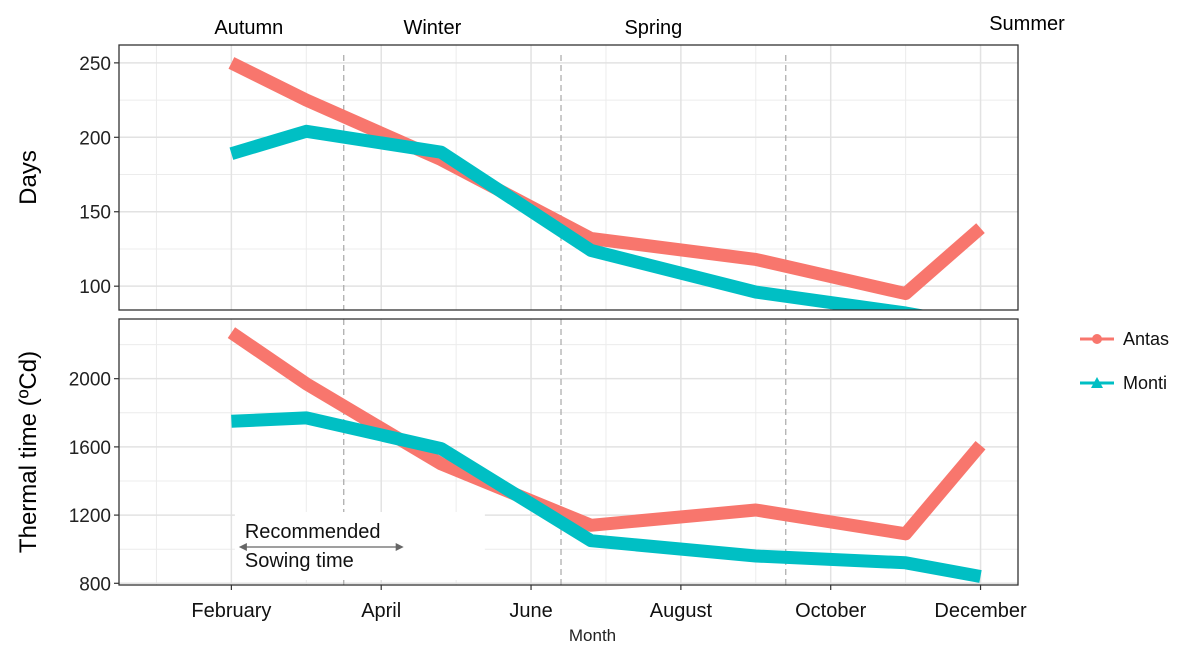  What do you see at coordinates (1124, 361) in the screenshot?
I see `legend: Antas Monti` at bounding box center [1124, 361].